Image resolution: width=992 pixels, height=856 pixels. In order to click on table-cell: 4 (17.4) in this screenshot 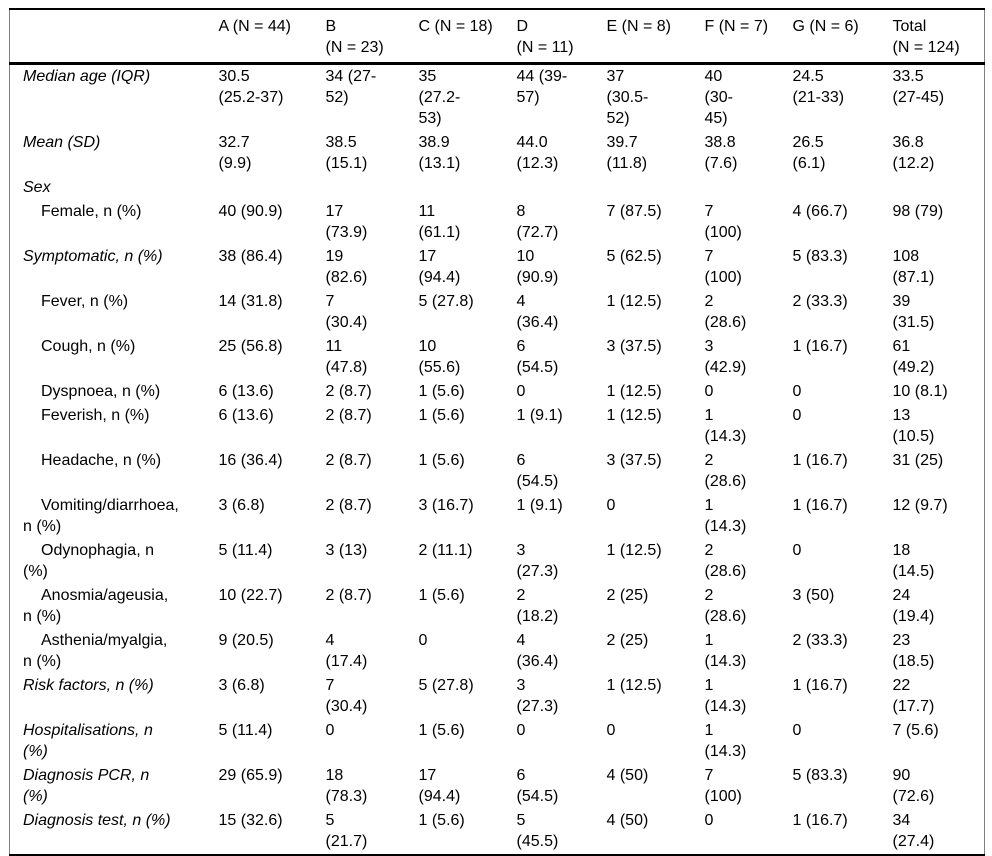, I will do `click(346, 651)`.